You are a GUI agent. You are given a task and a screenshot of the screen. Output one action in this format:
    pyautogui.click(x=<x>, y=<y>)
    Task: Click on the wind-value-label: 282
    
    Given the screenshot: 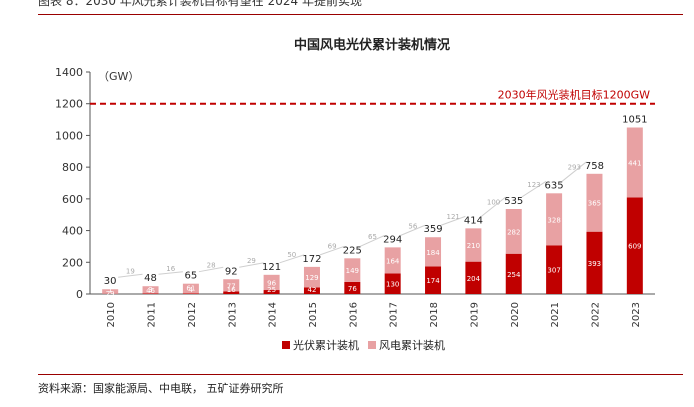 What is the action you would take?
    pyautogui.click(x=513, y=232)
    